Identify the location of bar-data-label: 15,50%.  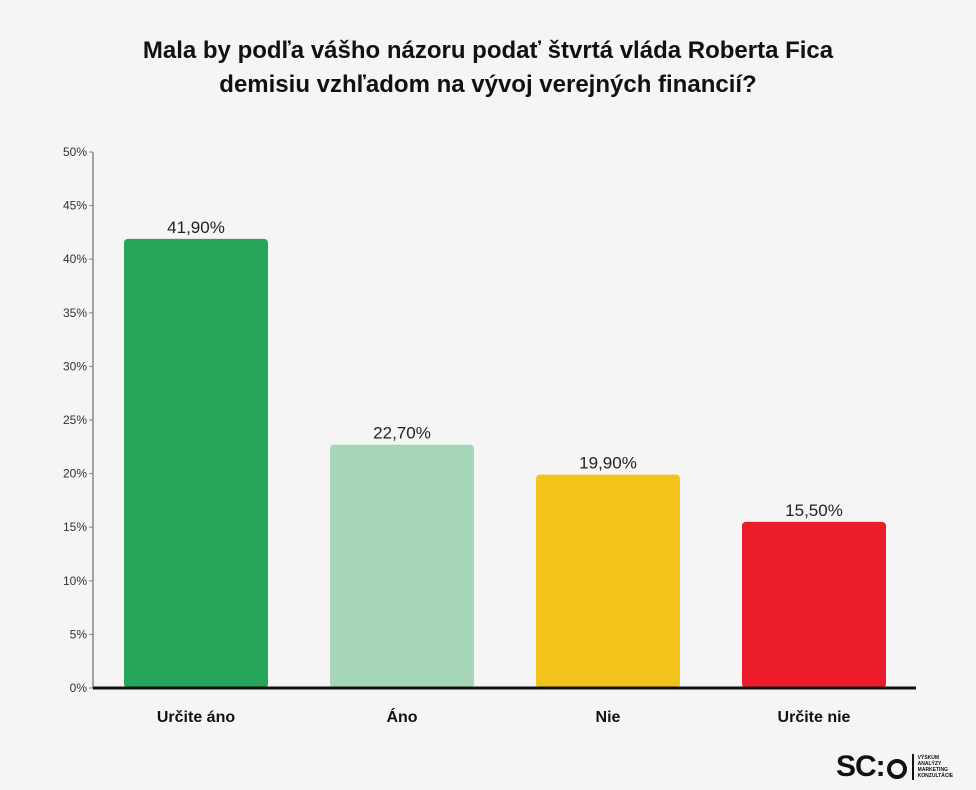
(814, 510).